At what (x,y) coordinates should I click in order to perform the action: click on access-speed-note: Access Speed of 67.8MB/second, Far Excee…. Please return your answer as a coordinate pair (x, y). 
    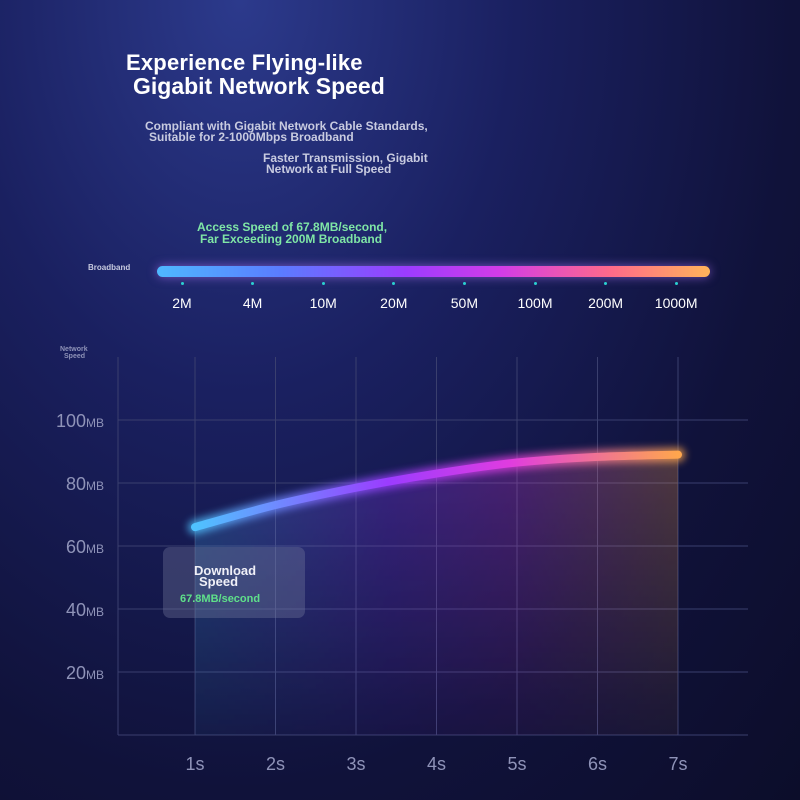
    Looking at the image, I should click on (292, 233).